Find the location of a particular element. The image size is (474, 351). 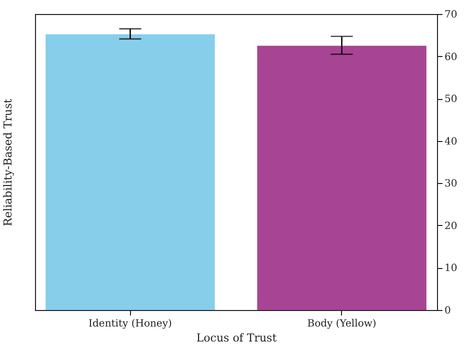

x-tick-label: Body (Yellow) is located at coordinates (341, 324).